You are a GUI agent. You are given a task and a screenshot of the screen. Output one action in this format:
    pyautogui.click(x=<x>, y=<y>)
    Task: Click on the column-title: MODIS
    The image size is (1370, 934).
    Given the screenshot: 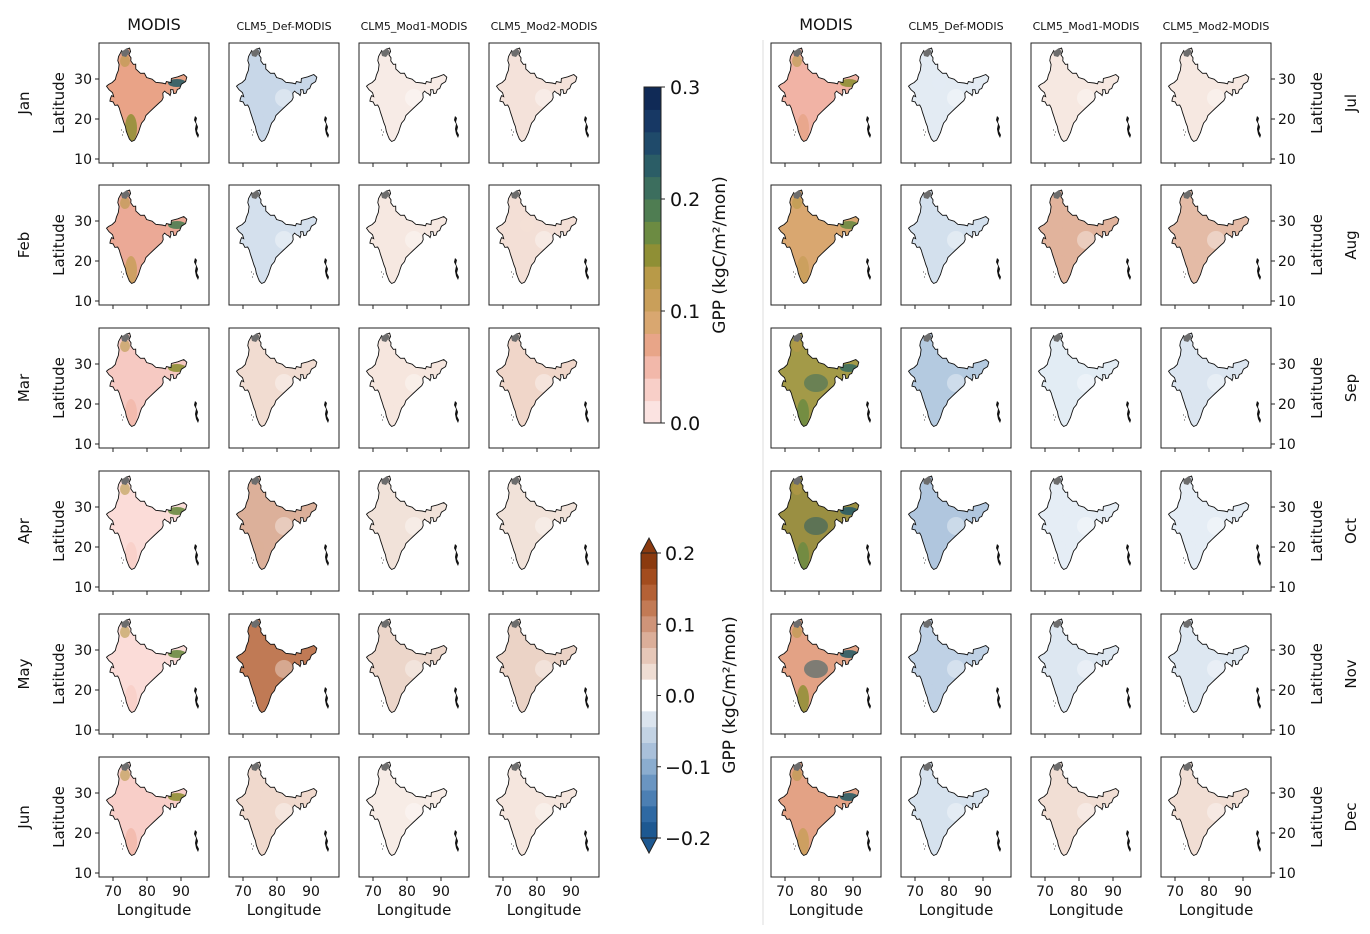 What is the action you would take?
    pyautogui.click(x=826, y=24)
    